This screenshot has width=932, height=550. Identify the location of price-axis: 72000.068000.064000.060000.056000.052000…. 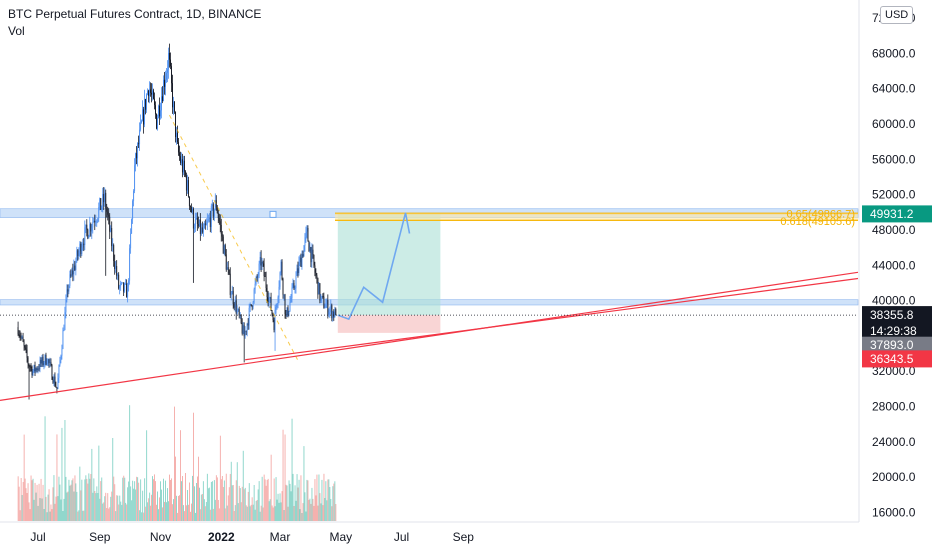
(894, 265).